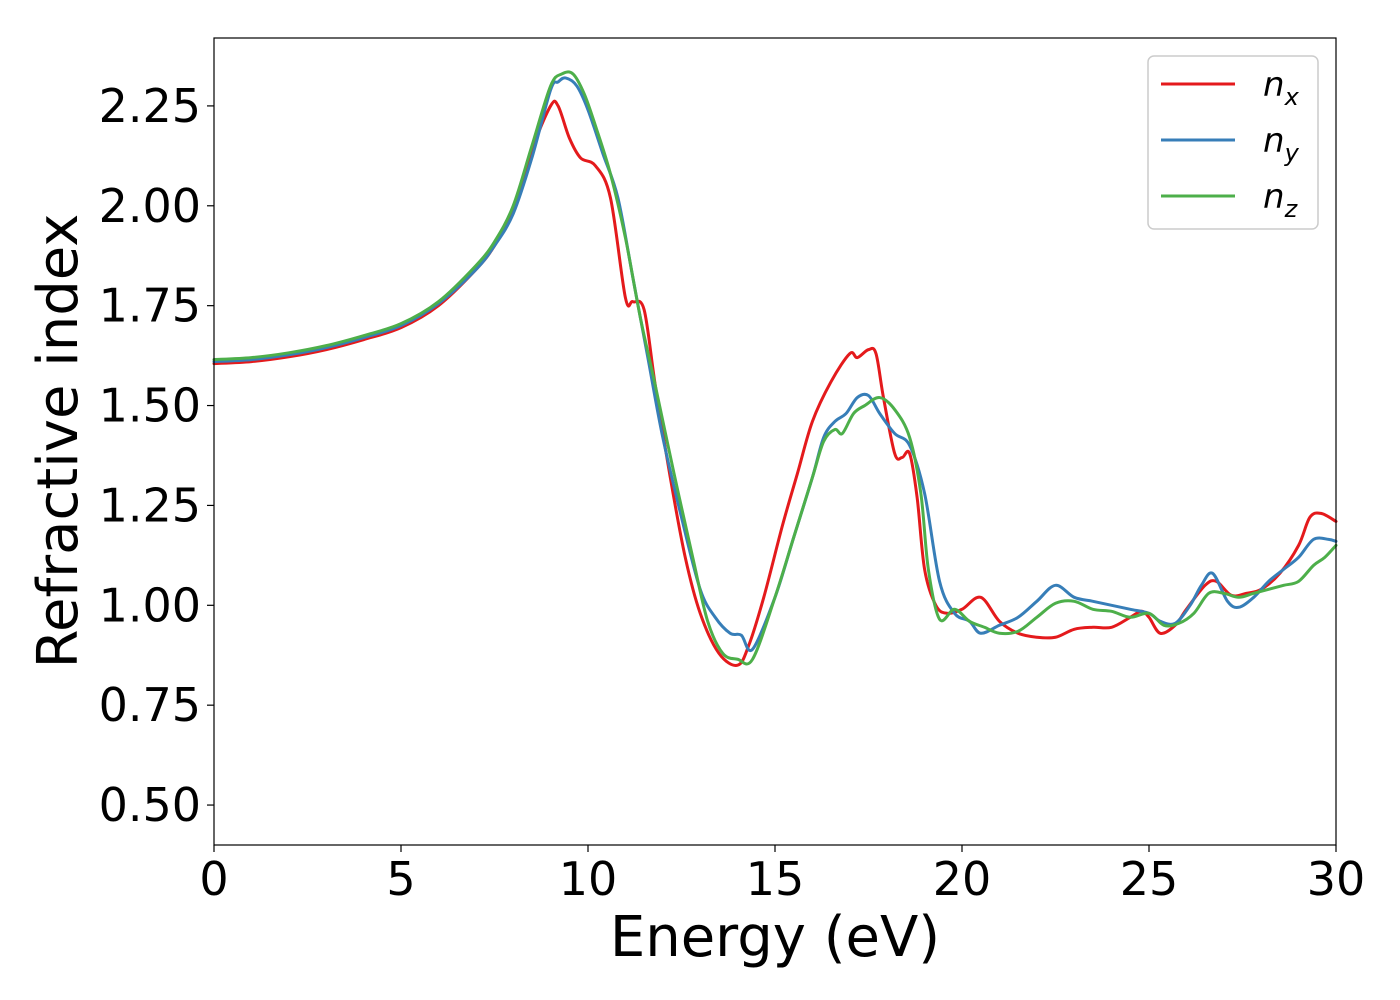  I want to click on x-tick-label: 20, so click(962, 879).